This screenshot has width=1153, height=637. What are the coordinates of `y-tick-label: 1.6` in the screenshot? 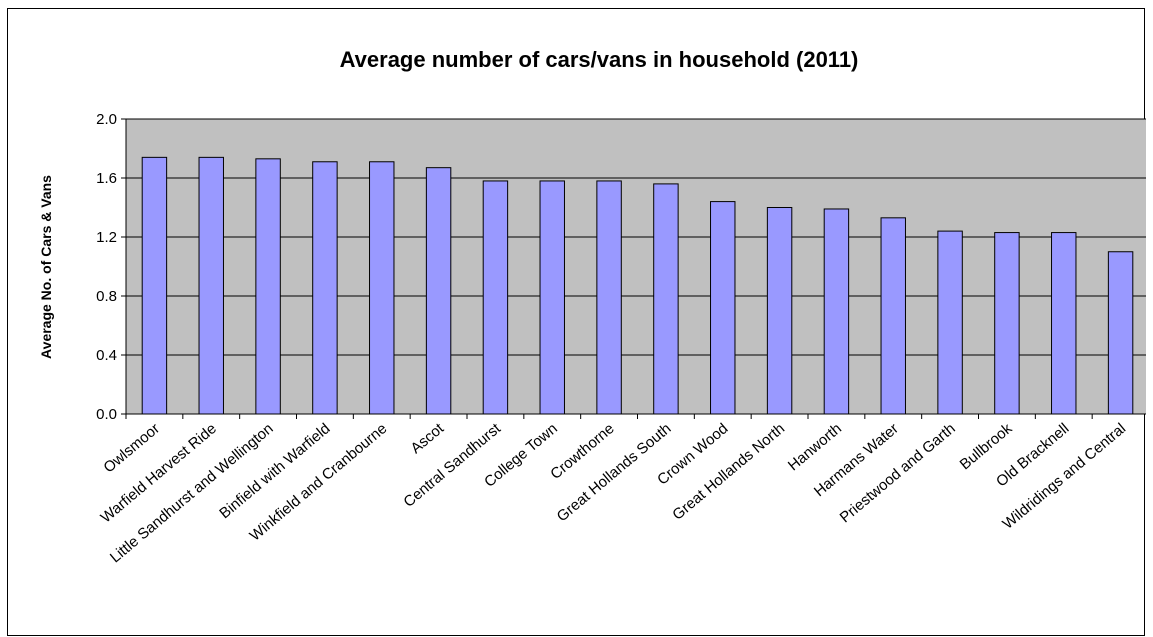 It's located at (106, 178).